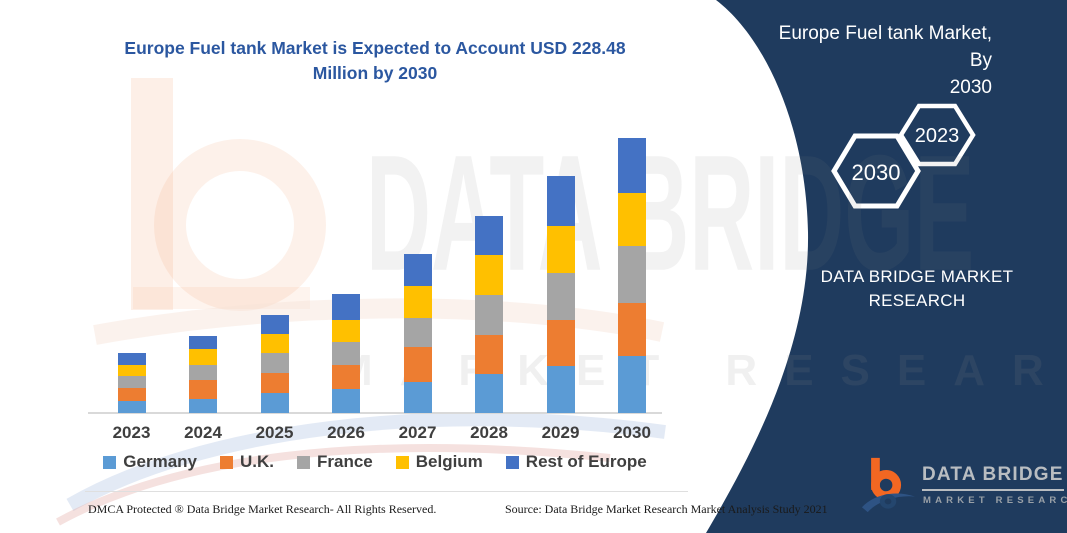  What do you see at coordinates (970, 87) in the screenshot?
I see `panel-title-line2: 2030` at bounding box center [970, 87].